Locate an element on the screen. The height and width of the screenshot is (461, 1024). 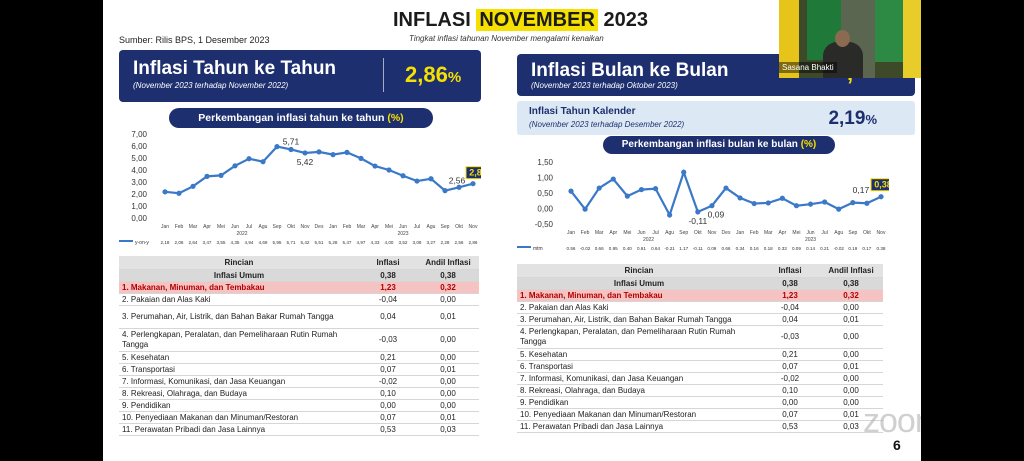
data-table-value: 2,18 is located at coordinates (165, 242).